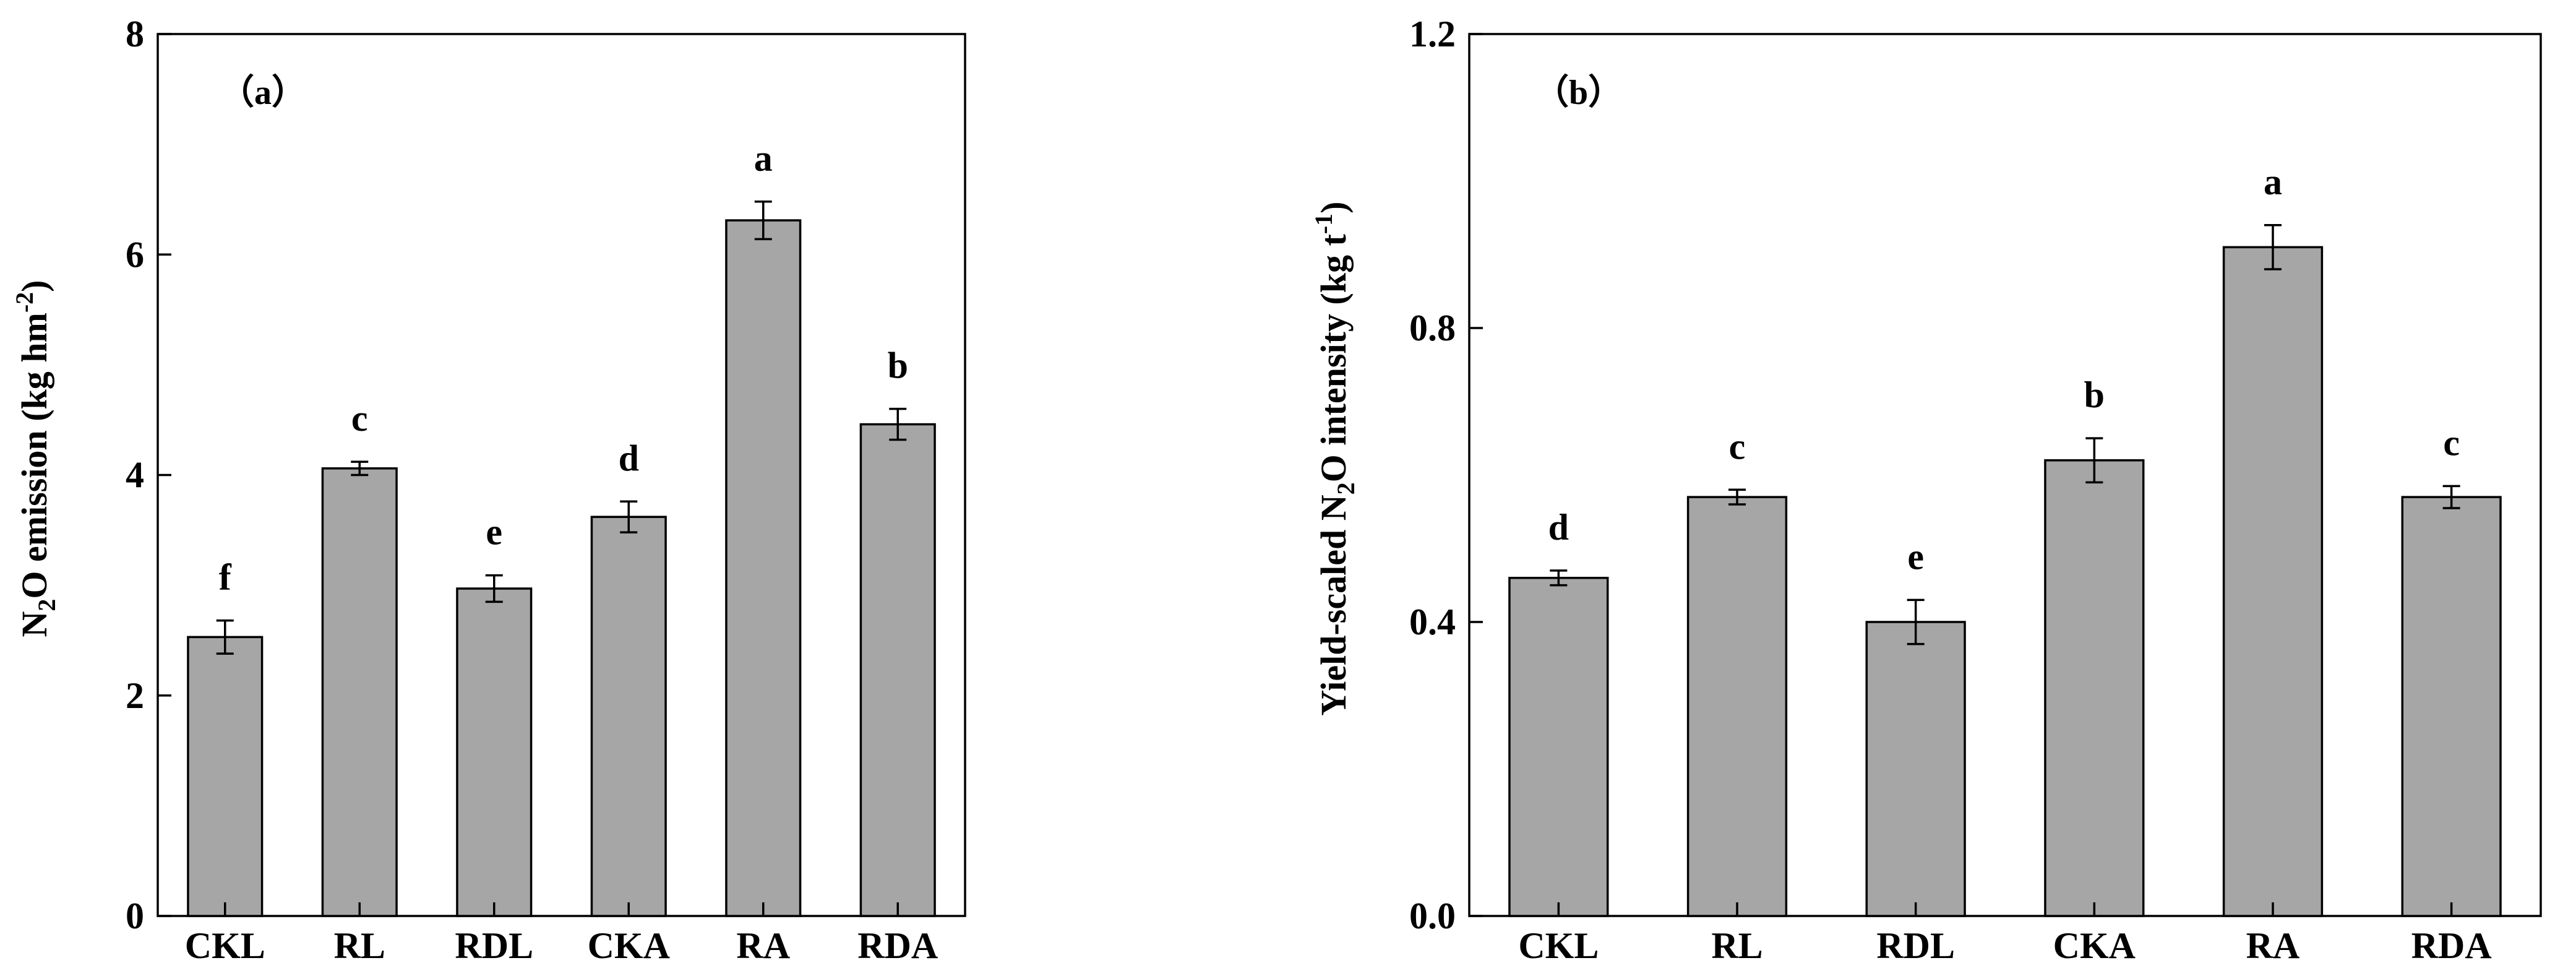 The height and width of the screenshot is (976, 2576). What do you see at coordinates (135, 475) in the screenshot?
I see `panel-a-y-tick-label: 4` at bounding box center [135, 475].